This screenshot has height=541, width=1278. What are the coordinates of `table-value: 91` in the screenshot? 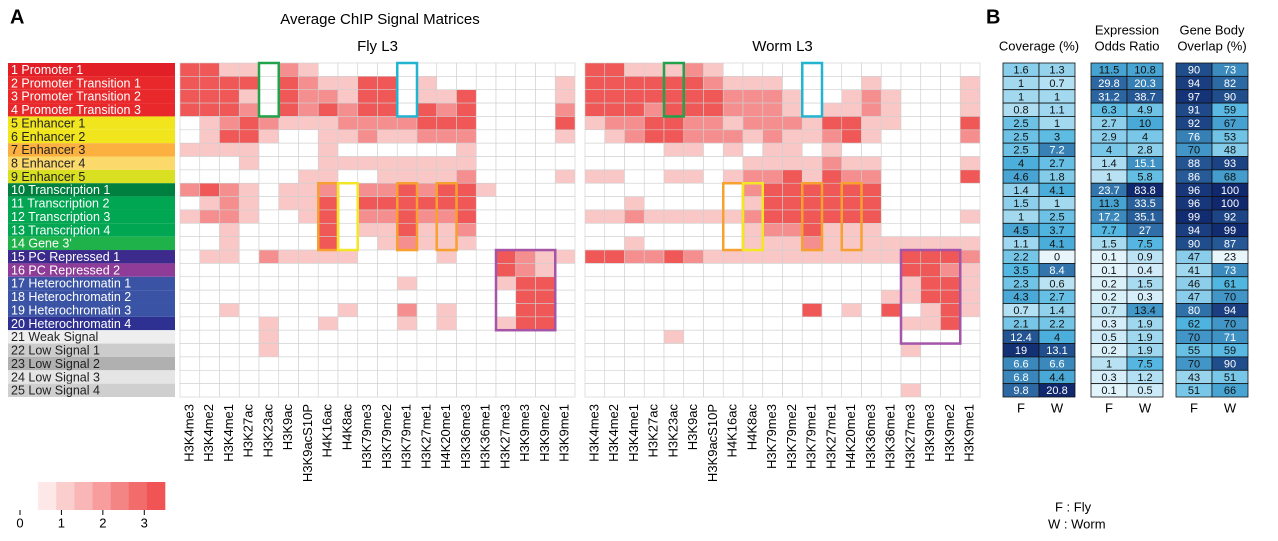 It's located at (1194, 111).